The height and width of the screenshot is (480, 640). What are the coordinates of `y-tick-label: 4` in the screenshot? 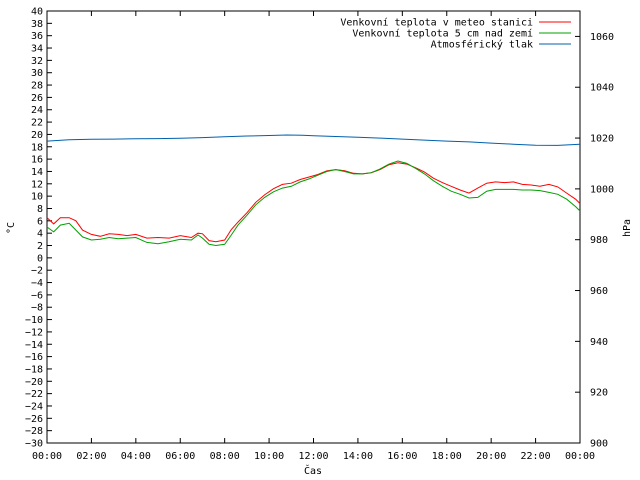 It's located at (40, 234).